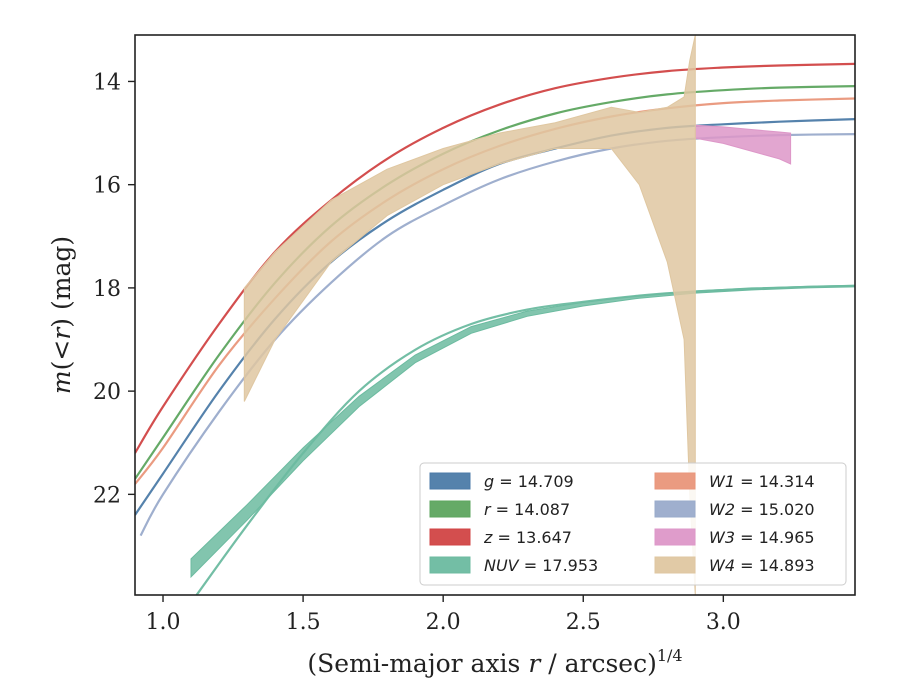 The image size is (900, 700). Describe the element at coordinates (743, 144) in the screenshot. I see `series-w3-band` at that location.